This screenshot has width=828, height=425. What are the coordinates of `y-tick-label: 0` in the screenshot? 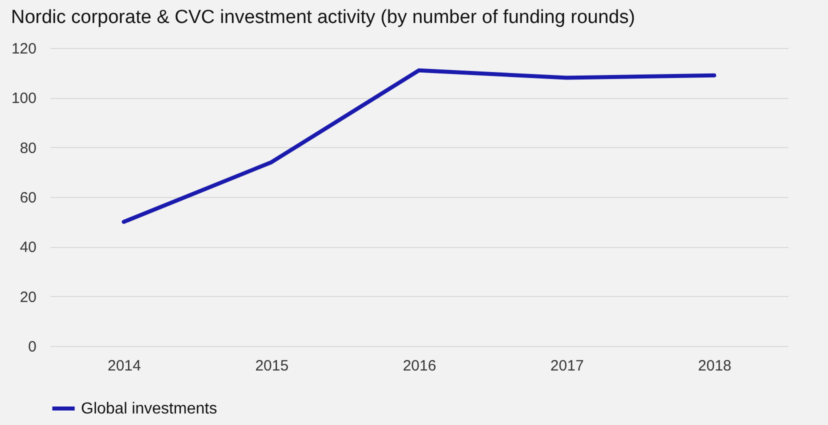 It's located at (32, 347).